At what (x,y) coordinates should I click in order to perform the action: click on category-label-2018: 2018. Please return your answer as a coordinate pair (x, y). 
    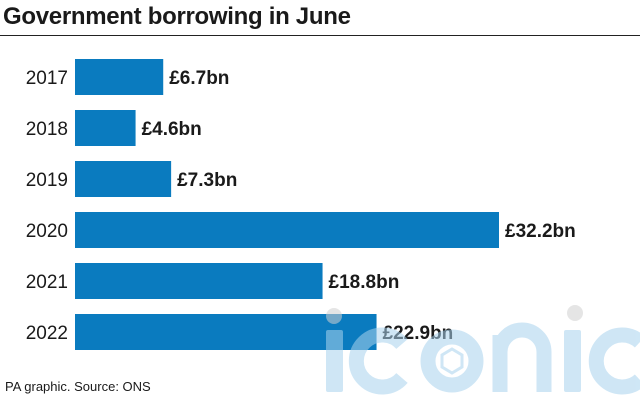
    Looking at the image, I should click on (47, 129).